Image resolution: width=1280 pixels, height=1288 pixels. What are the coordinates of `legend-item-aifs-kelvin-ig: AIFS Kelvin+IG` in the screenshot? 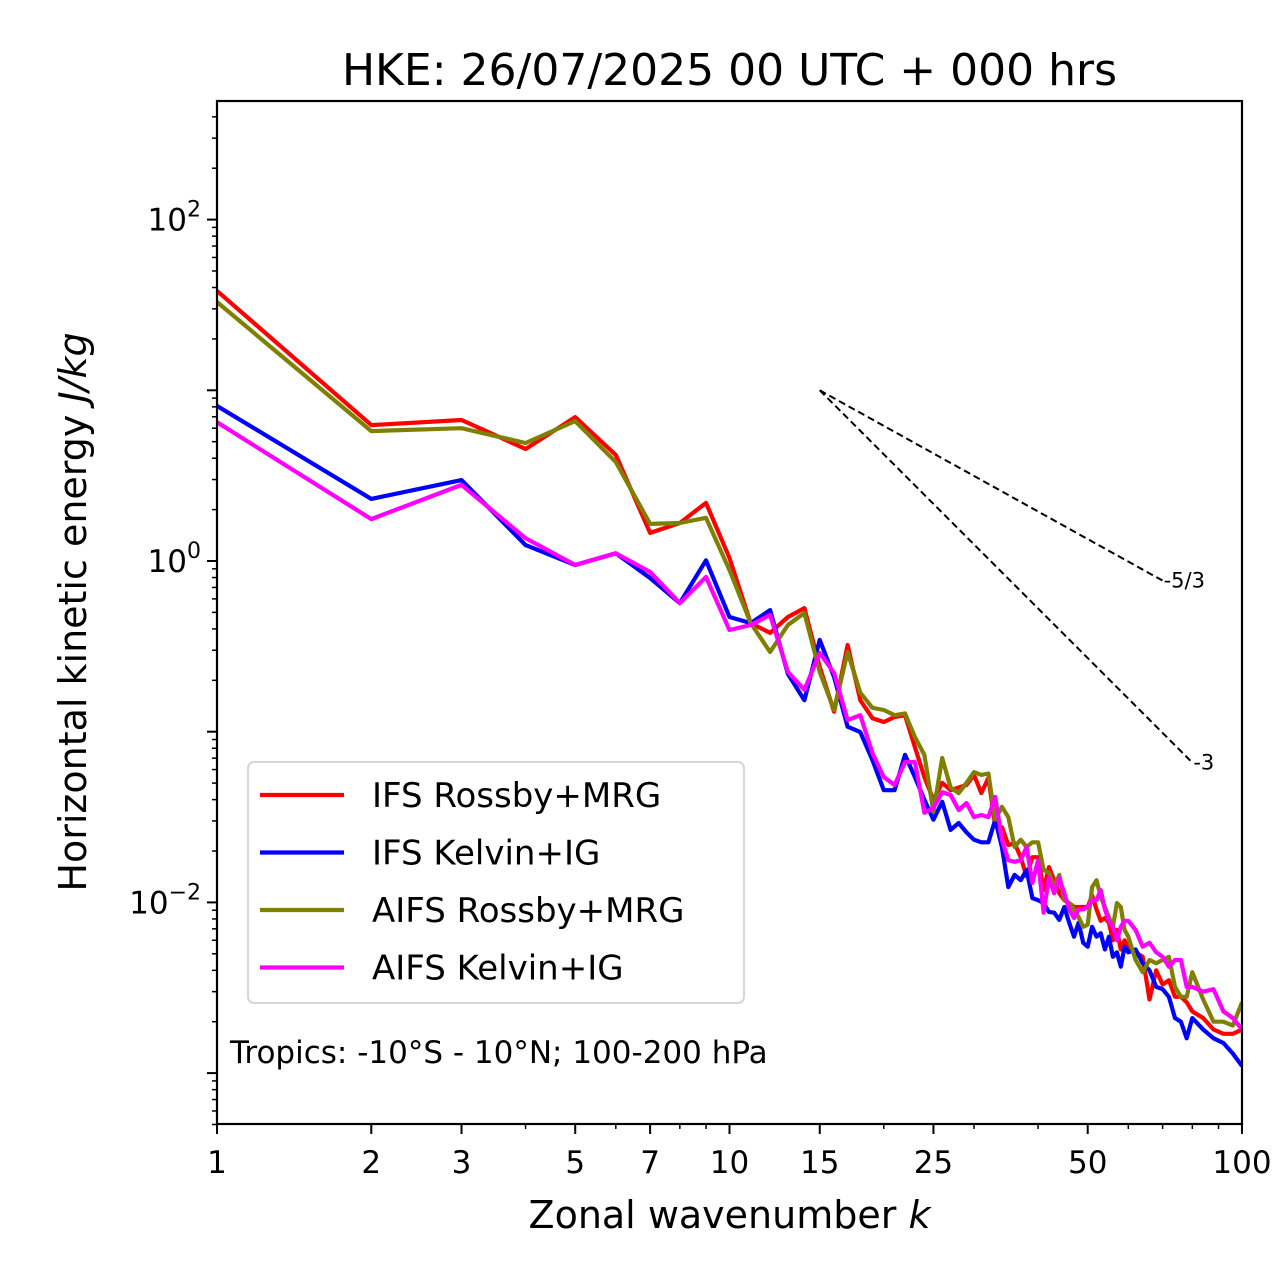 It's located at (442, 969).